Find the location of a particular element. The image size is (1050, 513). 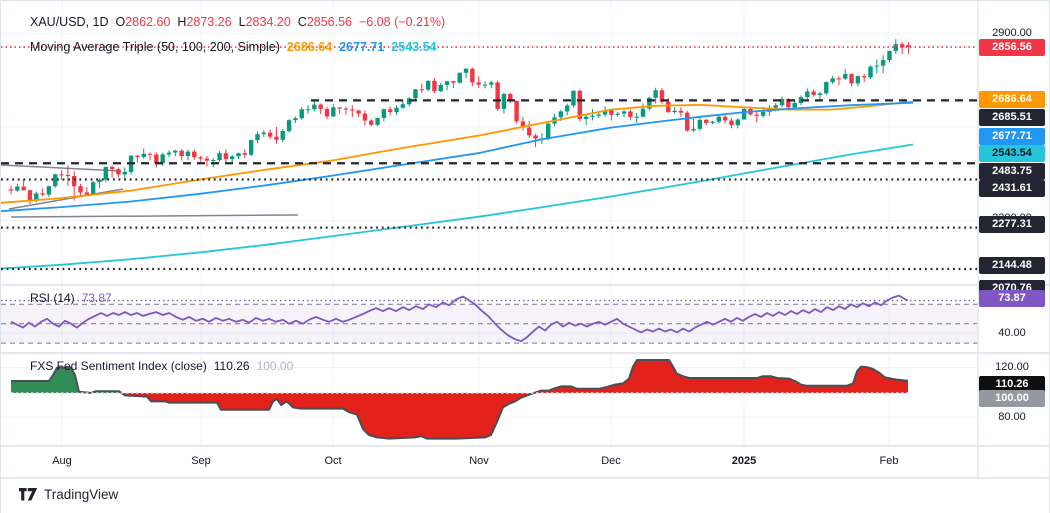

axis-price-label: 120.00 is located at coordinates (1012, 367).